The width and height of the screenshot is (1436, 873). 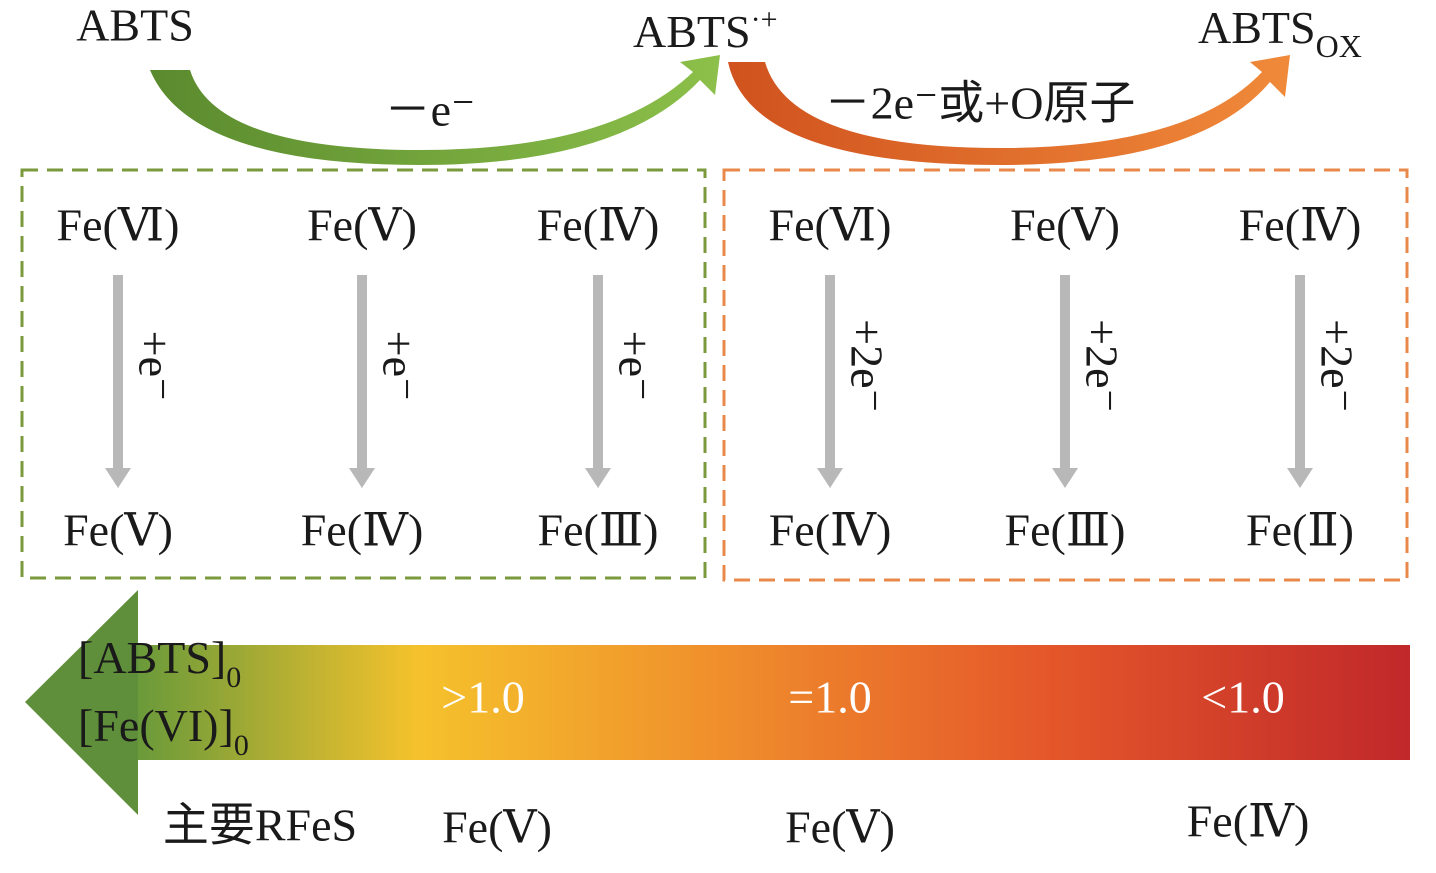 I want to click on oxidized-base: ABTS, so click(x=1257, y=27).